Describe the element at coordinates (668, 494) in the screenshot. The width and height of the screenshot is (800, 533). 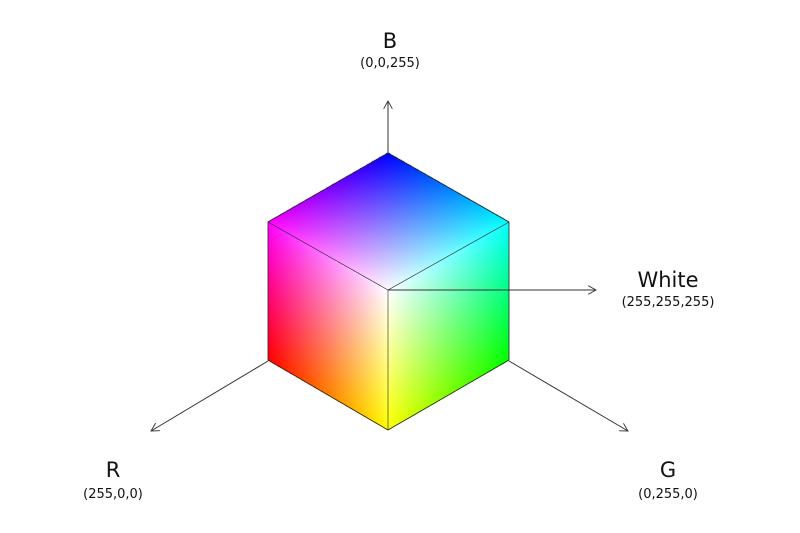
I see `g-axis-value: (0,255,0)` at that location.